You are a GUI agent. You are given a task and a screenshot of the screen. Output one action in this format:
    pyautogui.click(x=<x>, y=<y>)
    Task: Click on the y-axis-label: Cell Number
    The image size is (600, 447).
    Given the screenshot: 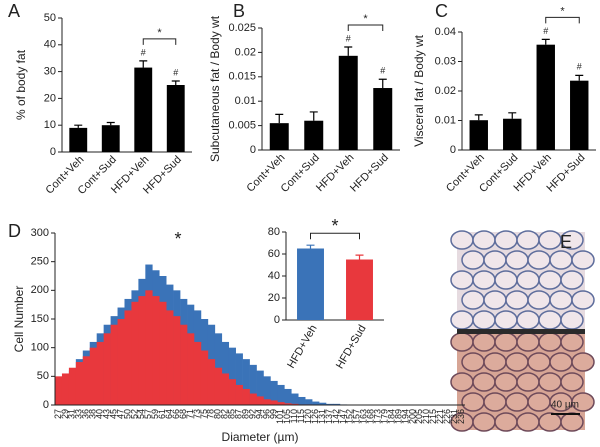 What is the action you would take?
    pyautogui.click(x=19, y=319)
    